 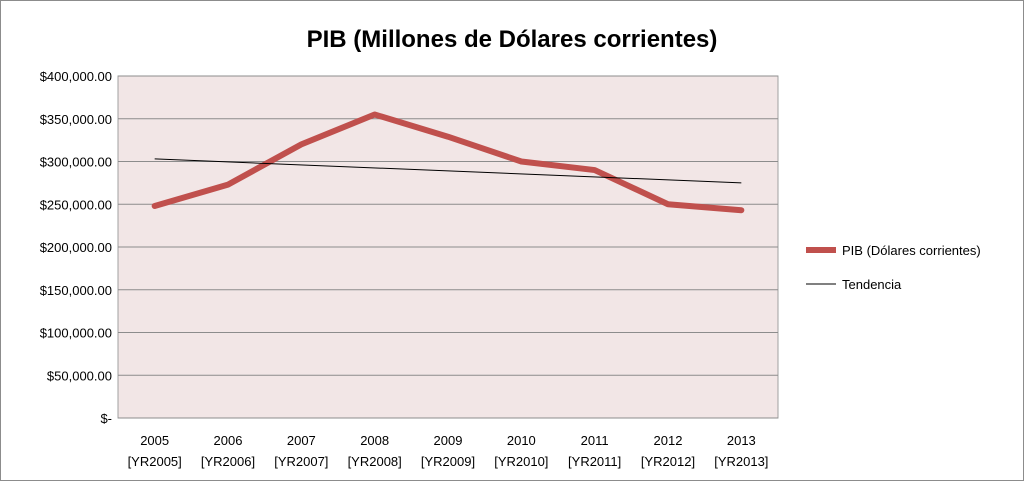 I want to click on x-tick-sublabel: [YR2005], so click(x=155, y=461).